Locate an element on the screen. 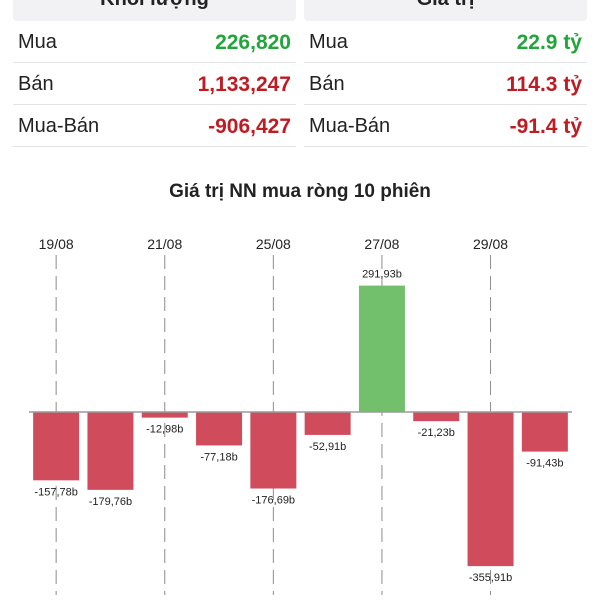  volume-buy-value: 226,820 is located at coordinates (253, 42).